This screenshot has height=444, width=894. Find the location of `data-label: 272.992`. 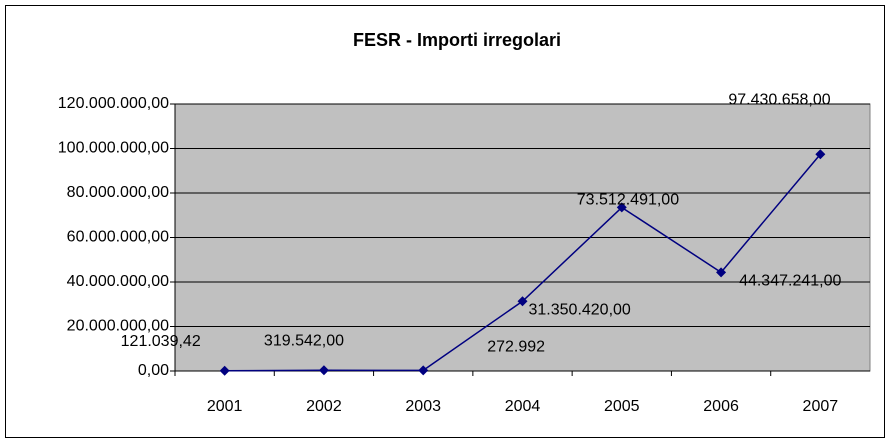

data-label: 272.992 is located at coordinates (516, 347).